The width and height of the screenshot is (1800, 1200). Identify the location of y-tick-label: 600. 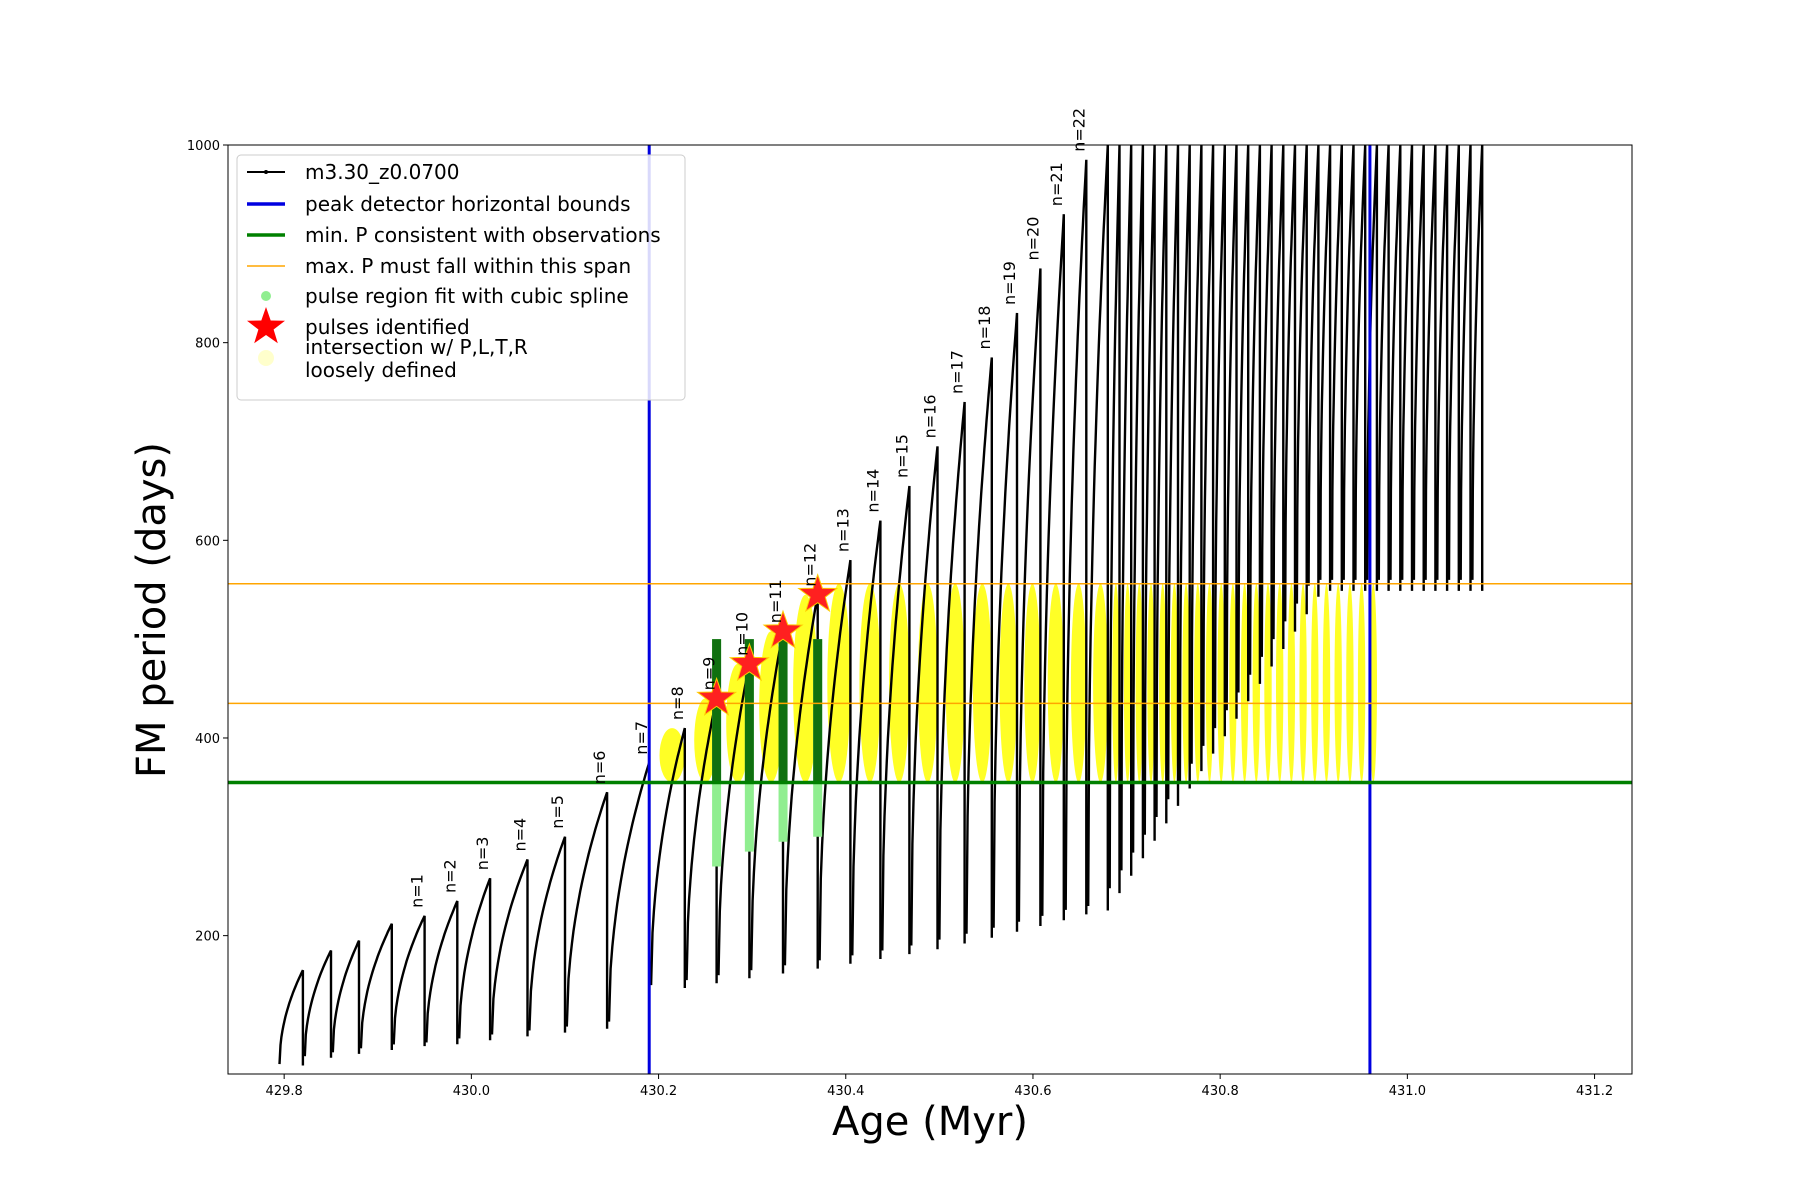
(207, 541).